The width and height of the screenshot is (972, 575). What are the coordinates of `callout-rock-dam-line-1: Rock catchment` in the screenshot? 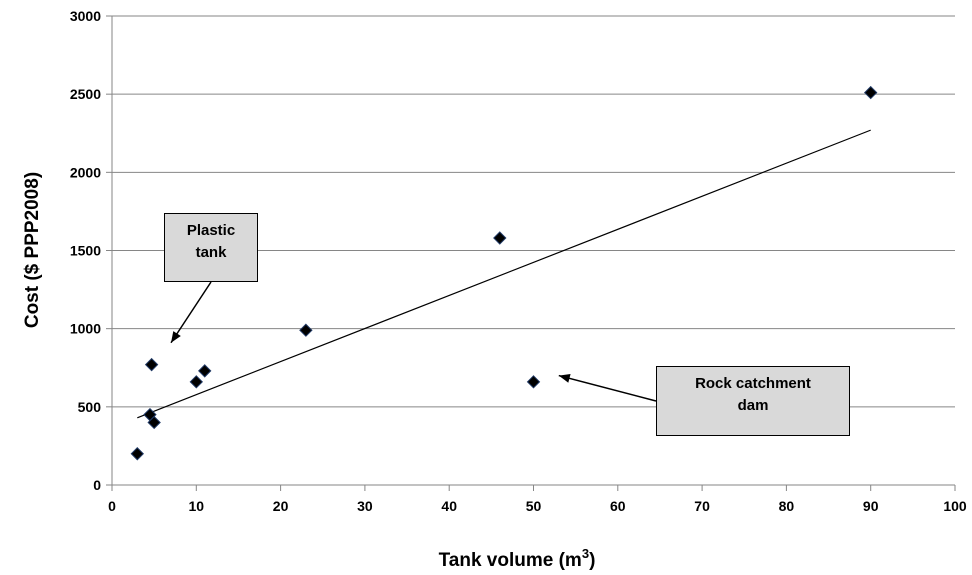 It's located at (753, 383).